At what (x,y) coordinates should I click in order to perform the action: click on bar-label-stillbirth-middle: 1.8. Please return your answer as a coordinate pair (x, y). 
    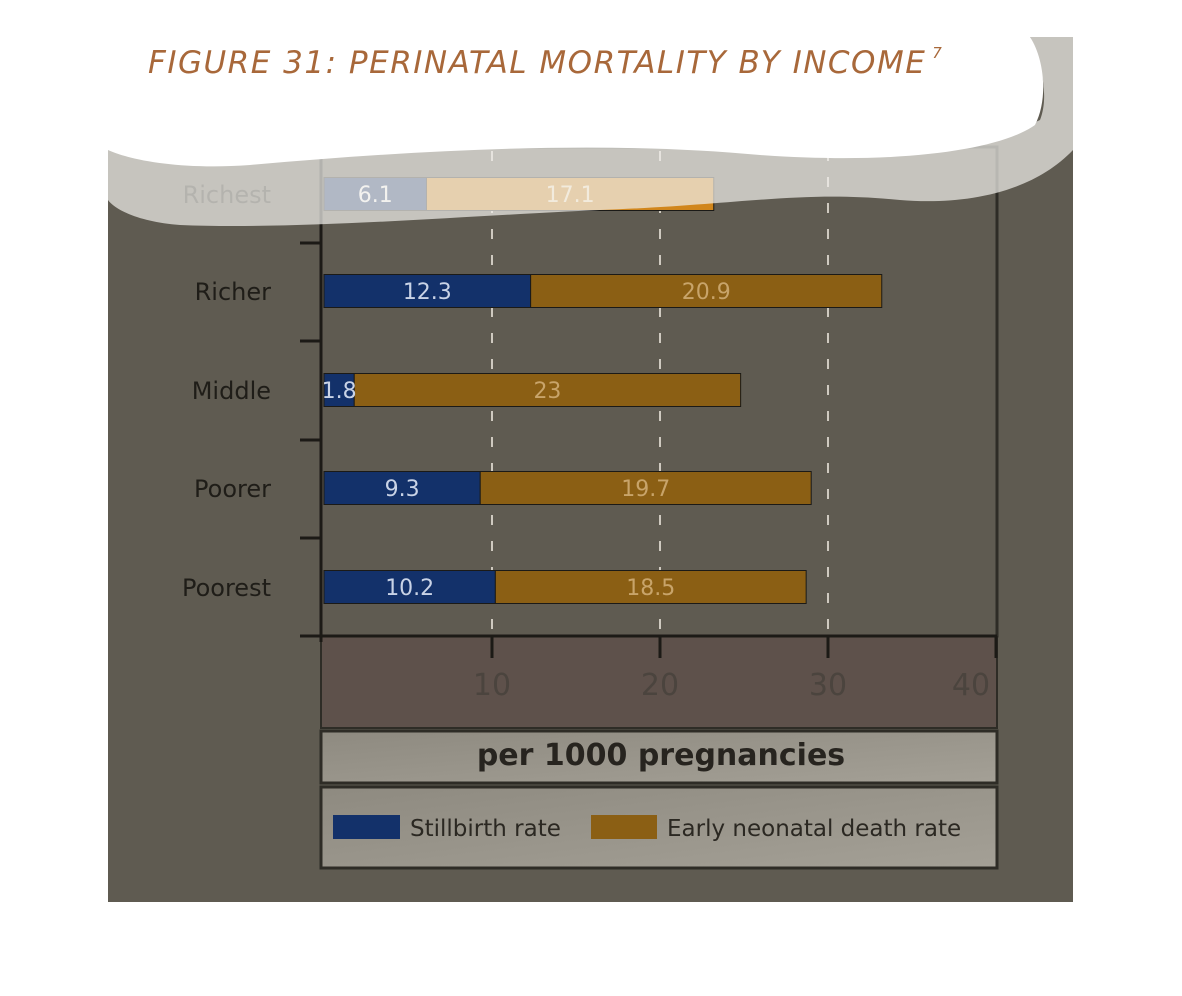
    Looking at the image, I should click on (339, 391).